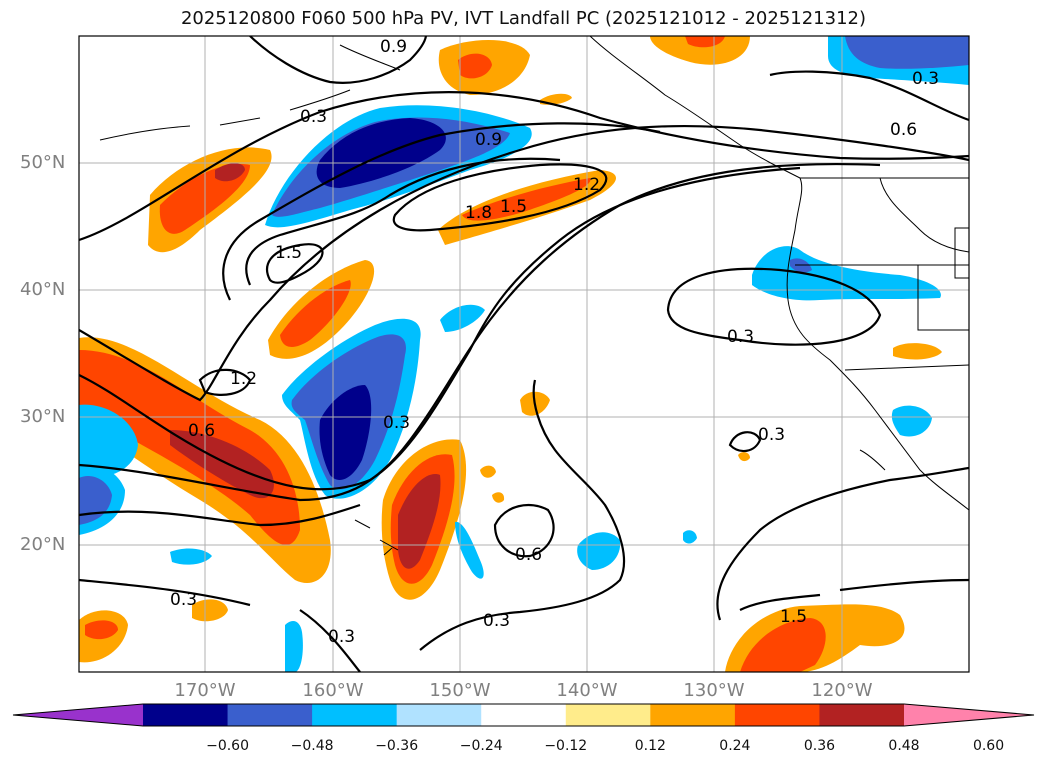  I want to click on colorbar-extend-max, so click(969, 715).